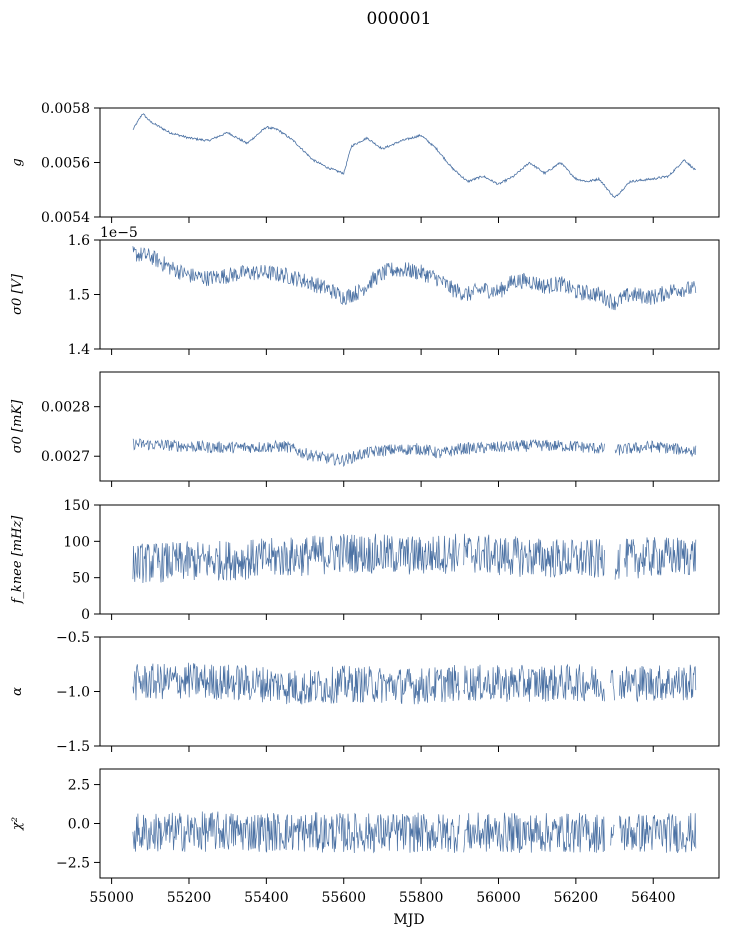  I want to click on y-tick-label: 0.0028, so click(65, 408).